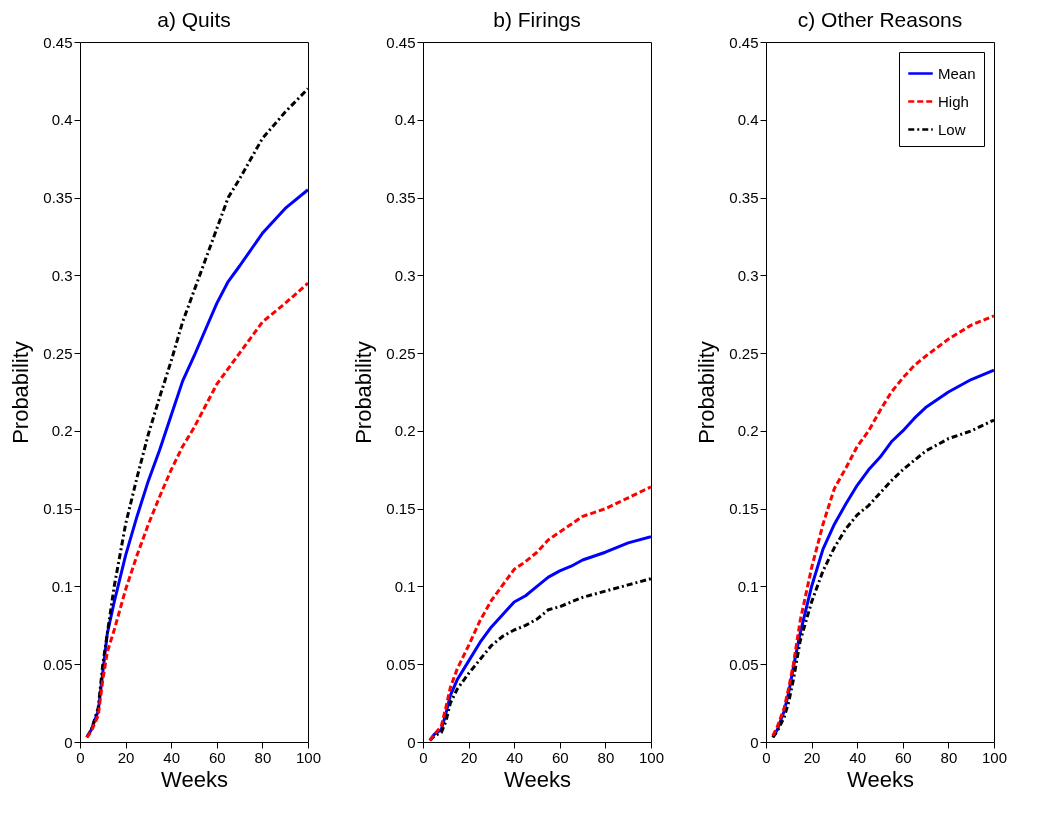 This screenshot has height=836, width=1041. I want to click on chart-title: c) Other Reasons, so click(880, 19).